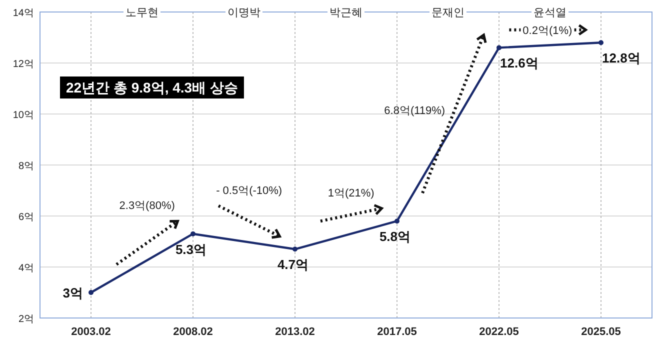  What do you see at coordinates (351, 193) in the screenshot?
I see `annotation: 1억(21%)` at bounding box center [351, 193].